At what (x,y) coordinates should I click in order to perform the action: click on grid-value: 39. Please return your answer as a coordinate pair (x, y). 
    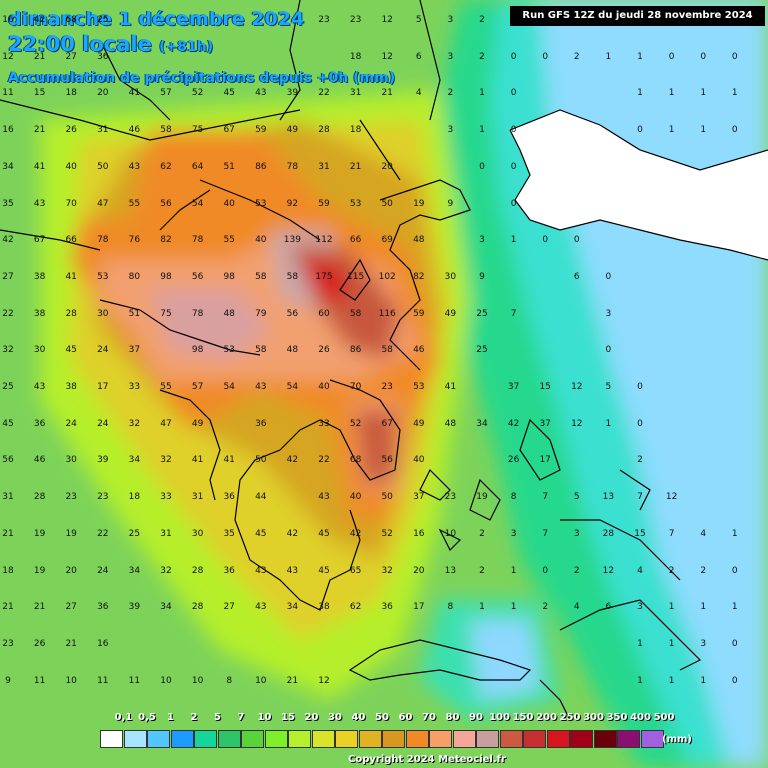
    Looking at the image, I should click on (134, 607).